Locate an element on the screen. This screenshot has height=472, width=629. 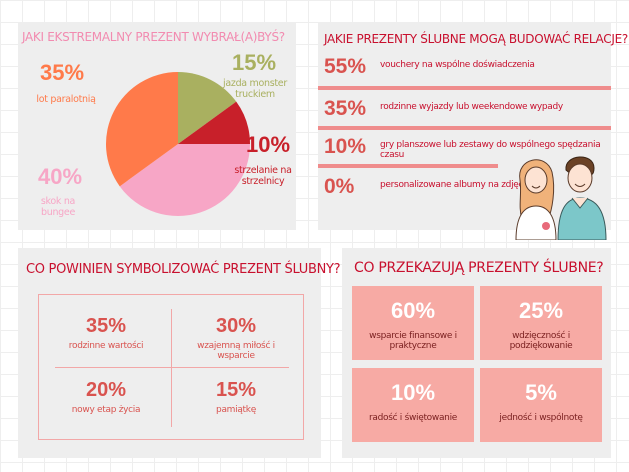
symbol-label: pamiątkę is located at coordinates (236, 410).